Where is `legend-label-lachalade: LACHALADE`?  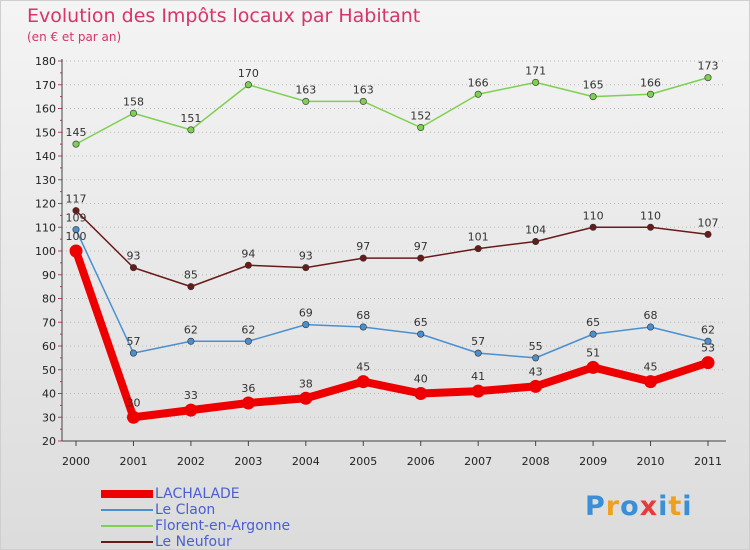 legend-label-lachalade: LACHALADE is located at coordinates (197, 494).